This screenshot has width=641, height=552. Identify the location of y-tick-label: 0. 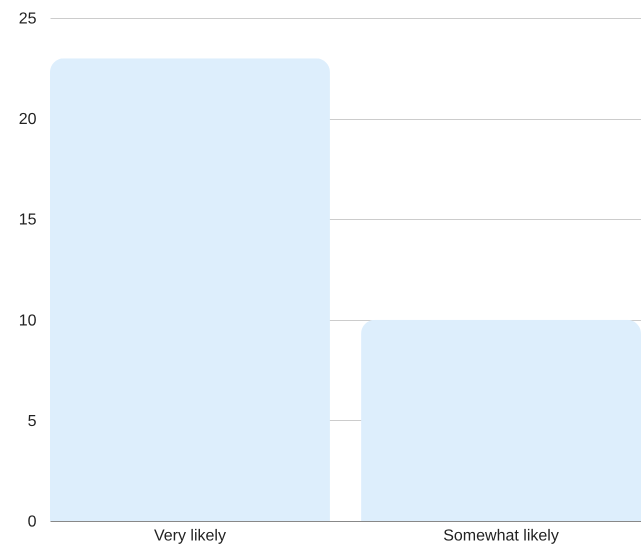
(32, 522).